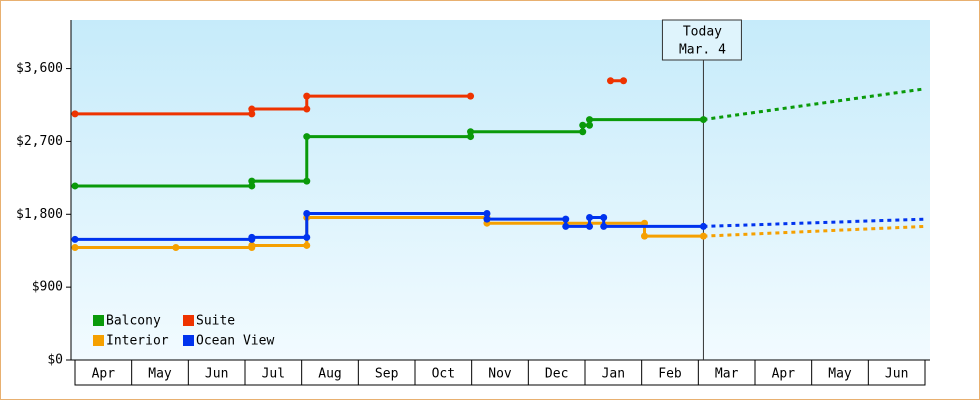 This screenshot has width=980, height=400. Describe the element at coordinates (55, 360) in the screenshot. I see `y-tick-label: $0` at that location.